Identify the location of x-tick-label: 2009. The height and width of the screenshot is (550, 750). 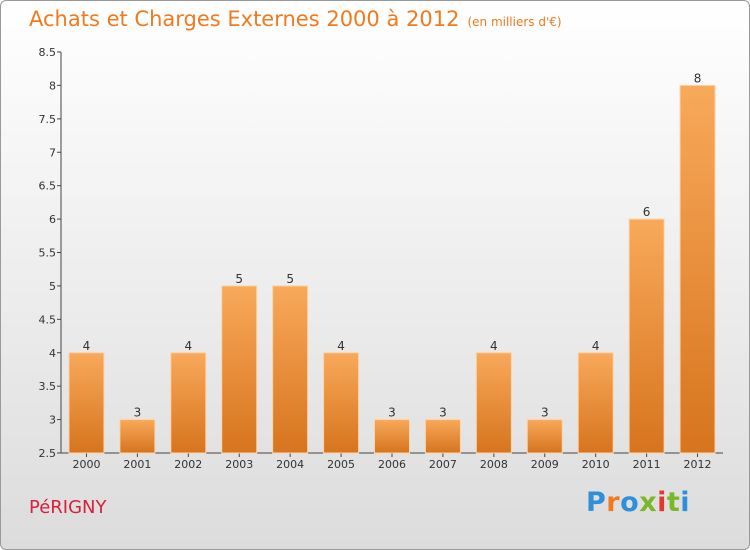
(545, 464).